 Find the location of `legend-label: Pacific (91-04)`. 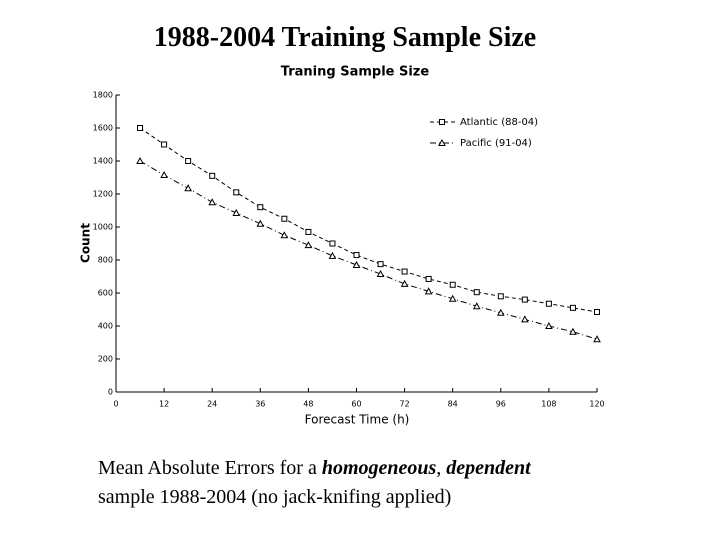

legend-label: Pacific (91-04) is located at coordinates (496, 143).